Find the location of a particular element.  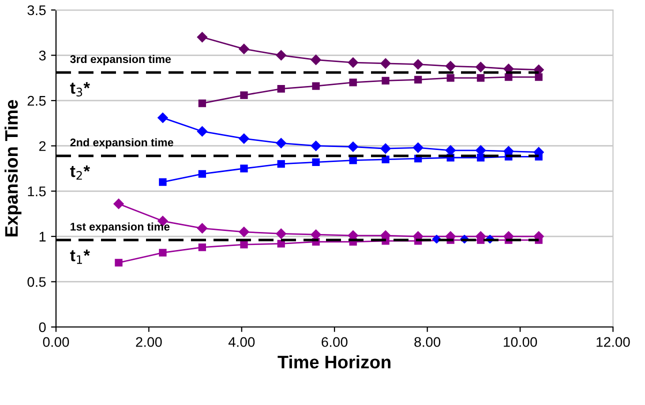

x-tick-label: 4.00 is located at coordinates (241, 342).